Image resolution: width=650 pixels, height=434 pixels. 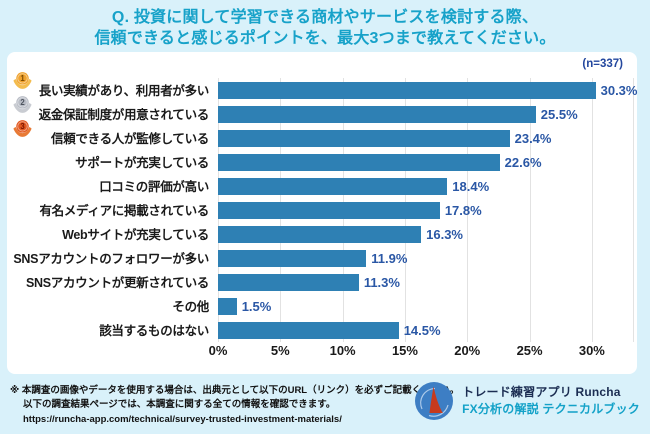 What do you see at coordinates (124, 115) in the screenshot?
I see `category-label: 返金保証制度が用意されている` at bounding box center [124, 115].